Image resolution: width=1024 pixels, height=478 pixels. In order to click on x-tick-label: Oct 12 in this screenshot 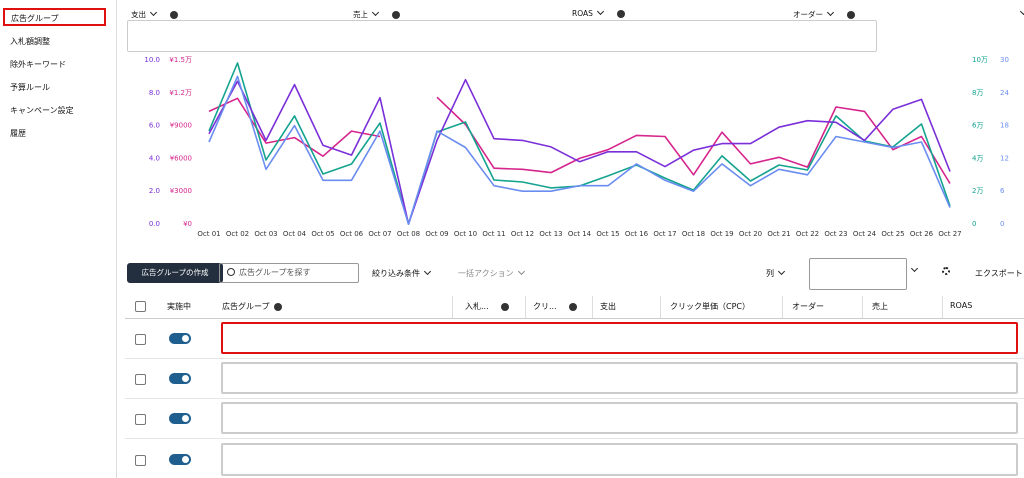, I will do `click(522, 234)`.